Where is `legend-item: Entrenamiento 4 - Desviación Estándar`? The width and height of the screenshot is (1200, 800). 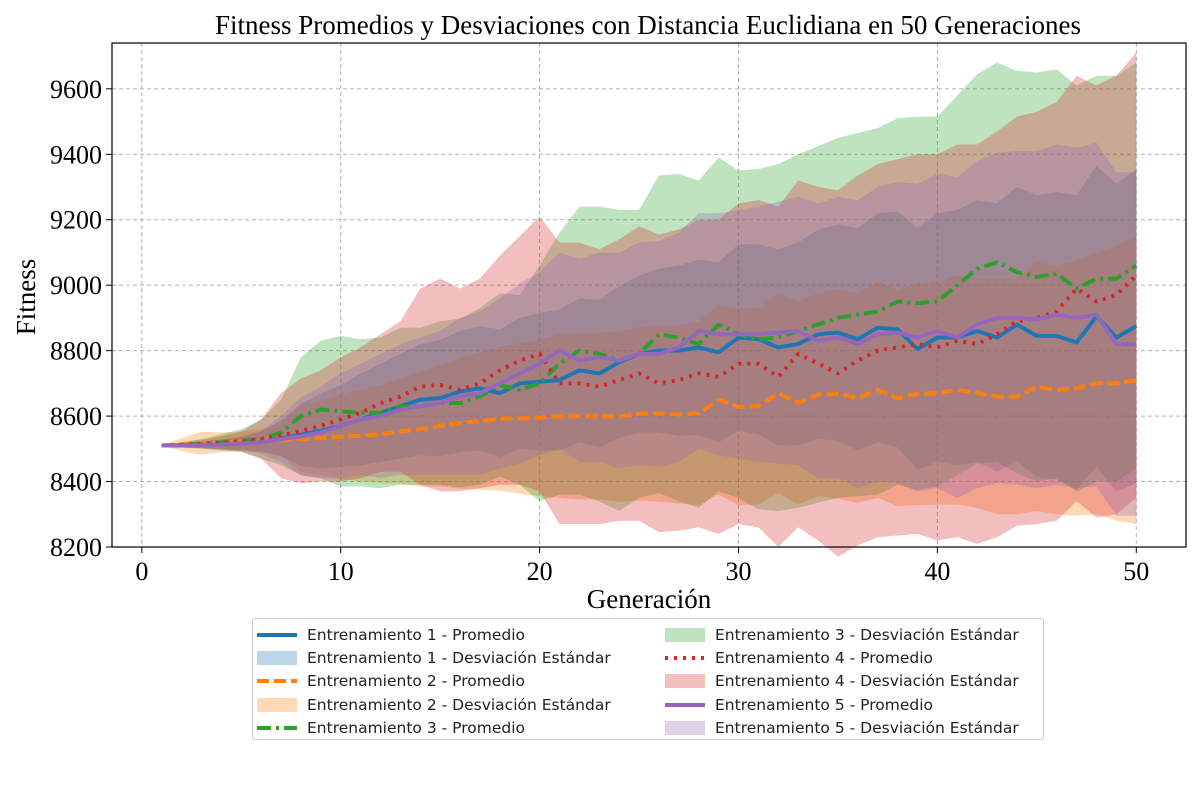 legend-item: Entrenamiento 4 - Desviación Estándar is located at coordinates (842, 681).